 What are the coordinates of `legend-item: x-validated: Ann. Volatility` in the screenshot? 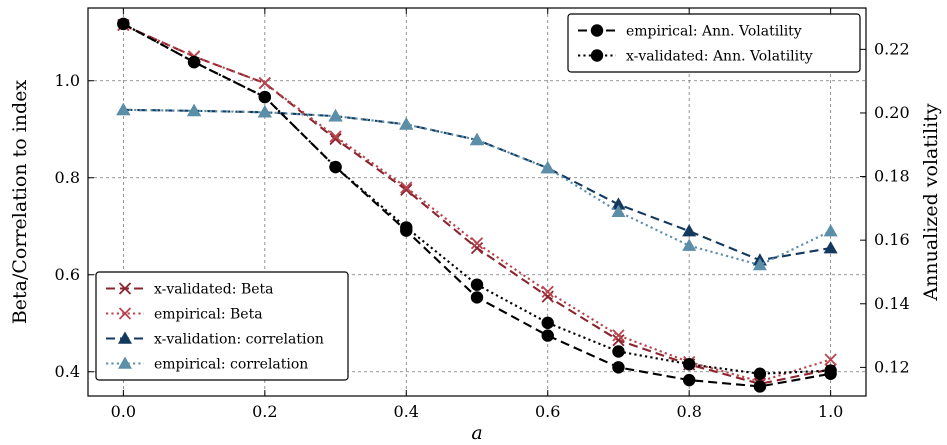 It's located at (695, 57).